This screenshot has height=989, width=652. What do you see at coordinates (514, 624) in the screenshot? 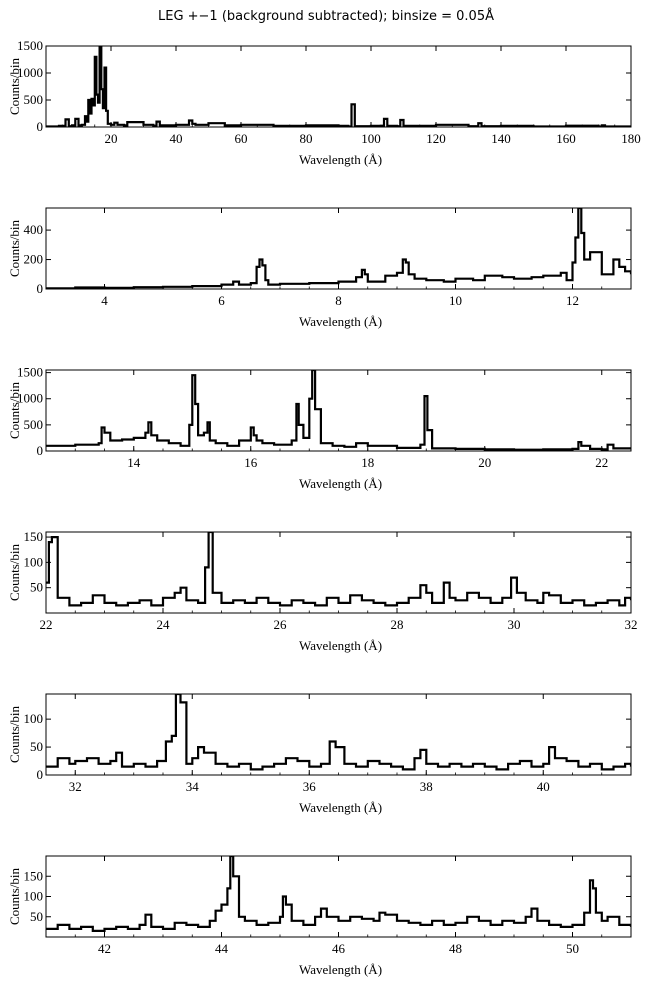
I see `x-tick-label: 30` at bounding box center [514, 624].